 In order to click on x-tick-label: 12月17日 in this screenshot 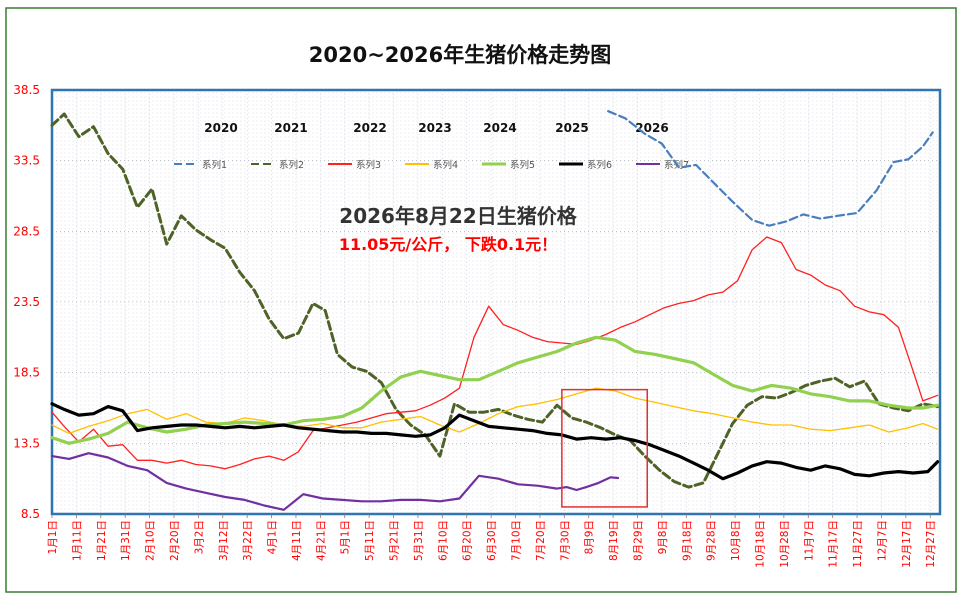, I will do `click(907, 544)`.